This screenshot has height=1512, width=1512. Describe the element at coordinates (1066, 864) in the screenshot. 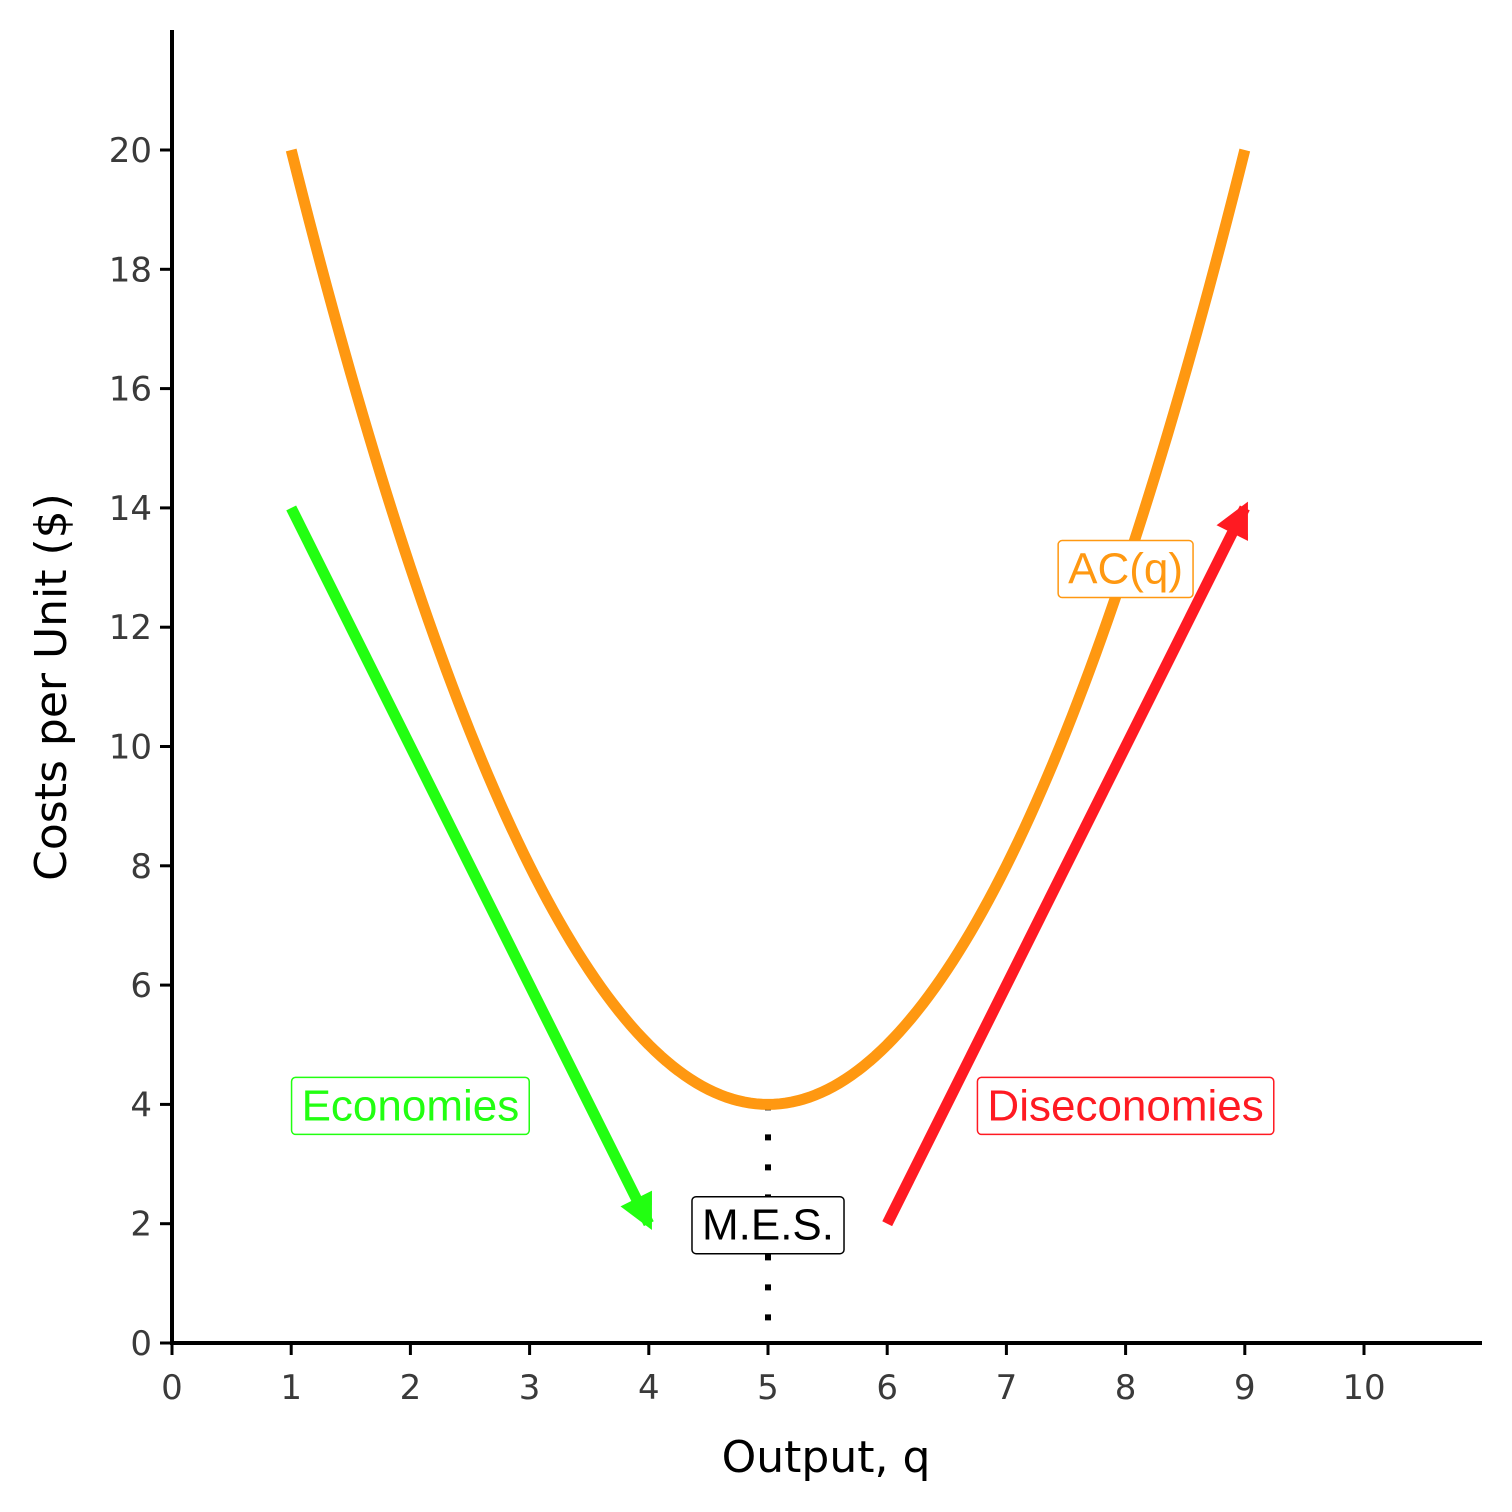

I see `diseconomies-arrow` at that location.